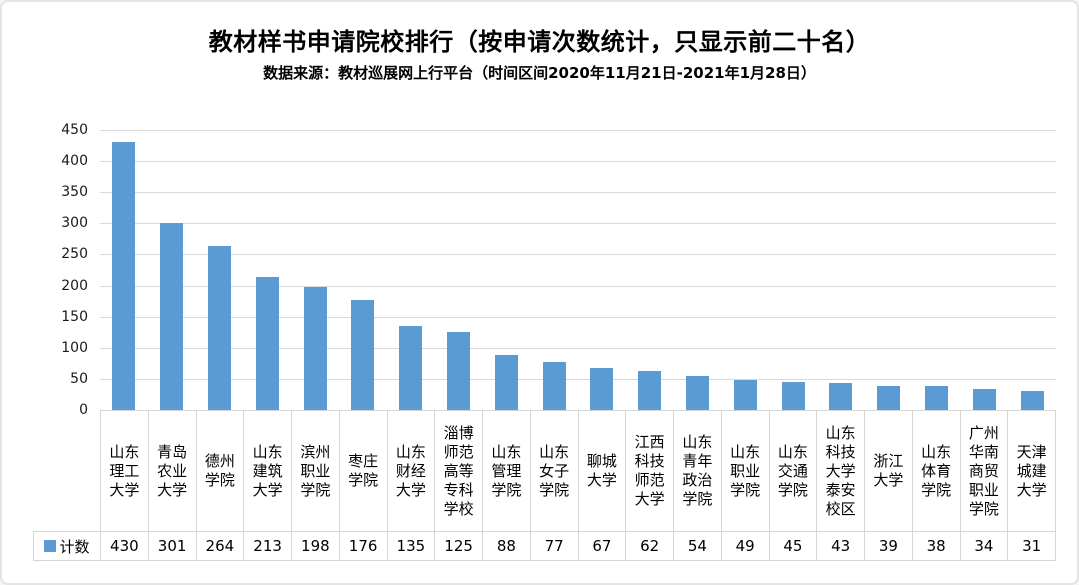 The height and width of the screenshot is (585, 1079). Describe the element at coordinates (603, 546) in the screenshot. I see `value-cell: 67` at that location.